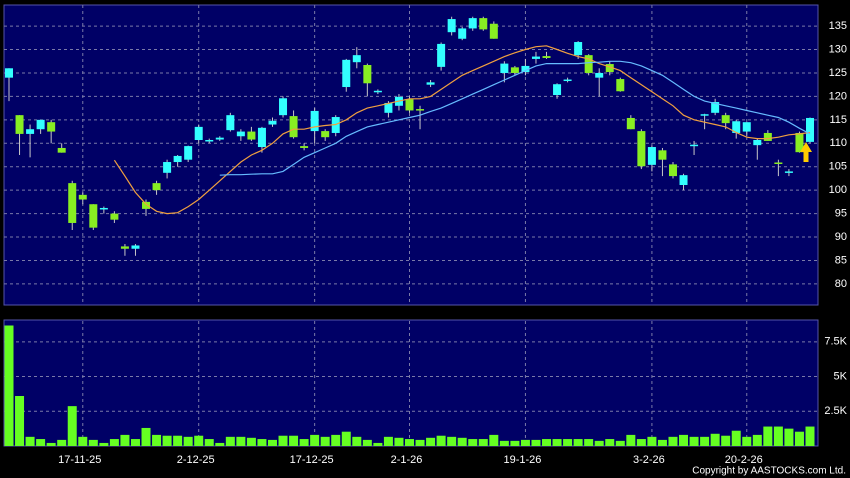 The height and width of the screenshot is (478, 850). I want to click on signal-arrow, so click(806, 152).